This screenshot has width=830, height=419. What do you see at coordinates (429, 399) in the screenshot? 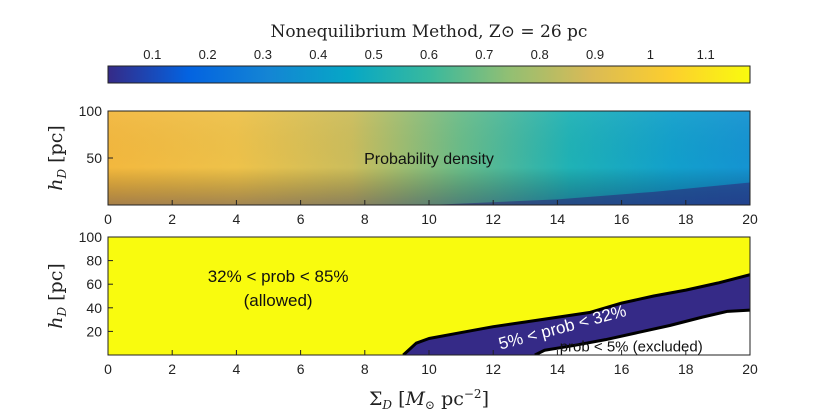
I see `x-axis-label: ΣD [M⊙ pc−2]` at bounding box center [429, 399].